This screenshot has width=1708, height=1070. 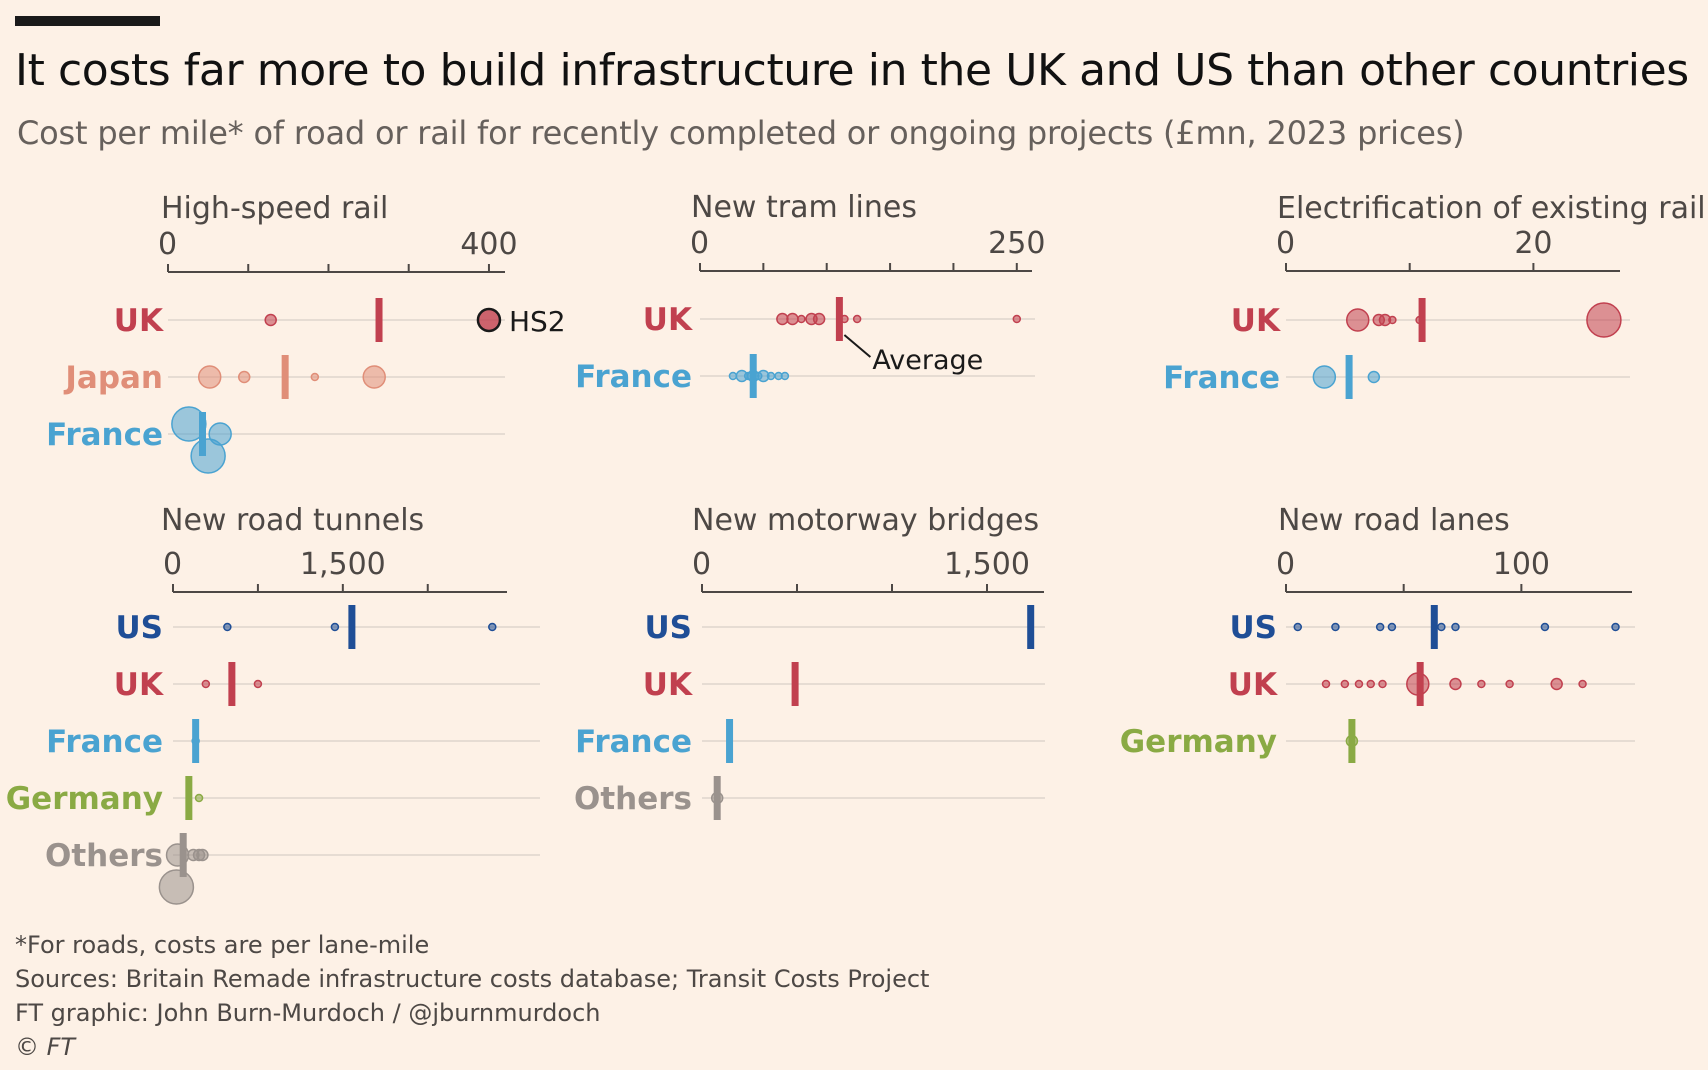 I want to click on row-germany: Germany, so click(x=1377, y=741).